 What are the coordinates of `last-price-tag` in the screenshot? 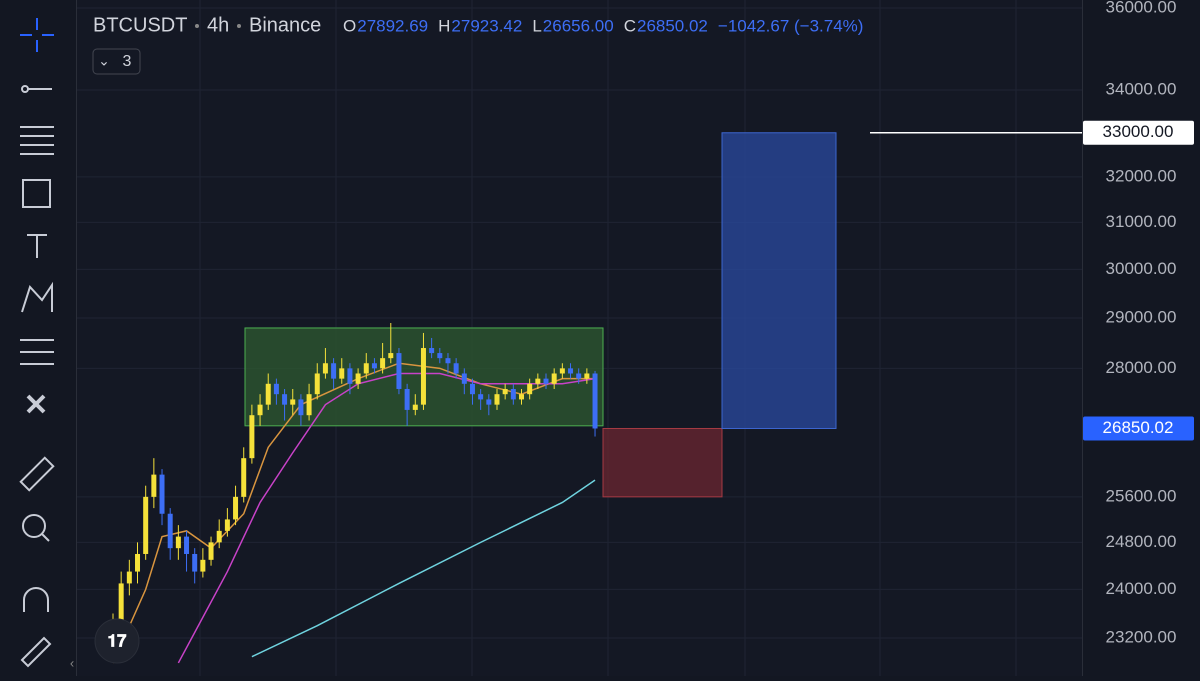 It's located at (1138, 428).